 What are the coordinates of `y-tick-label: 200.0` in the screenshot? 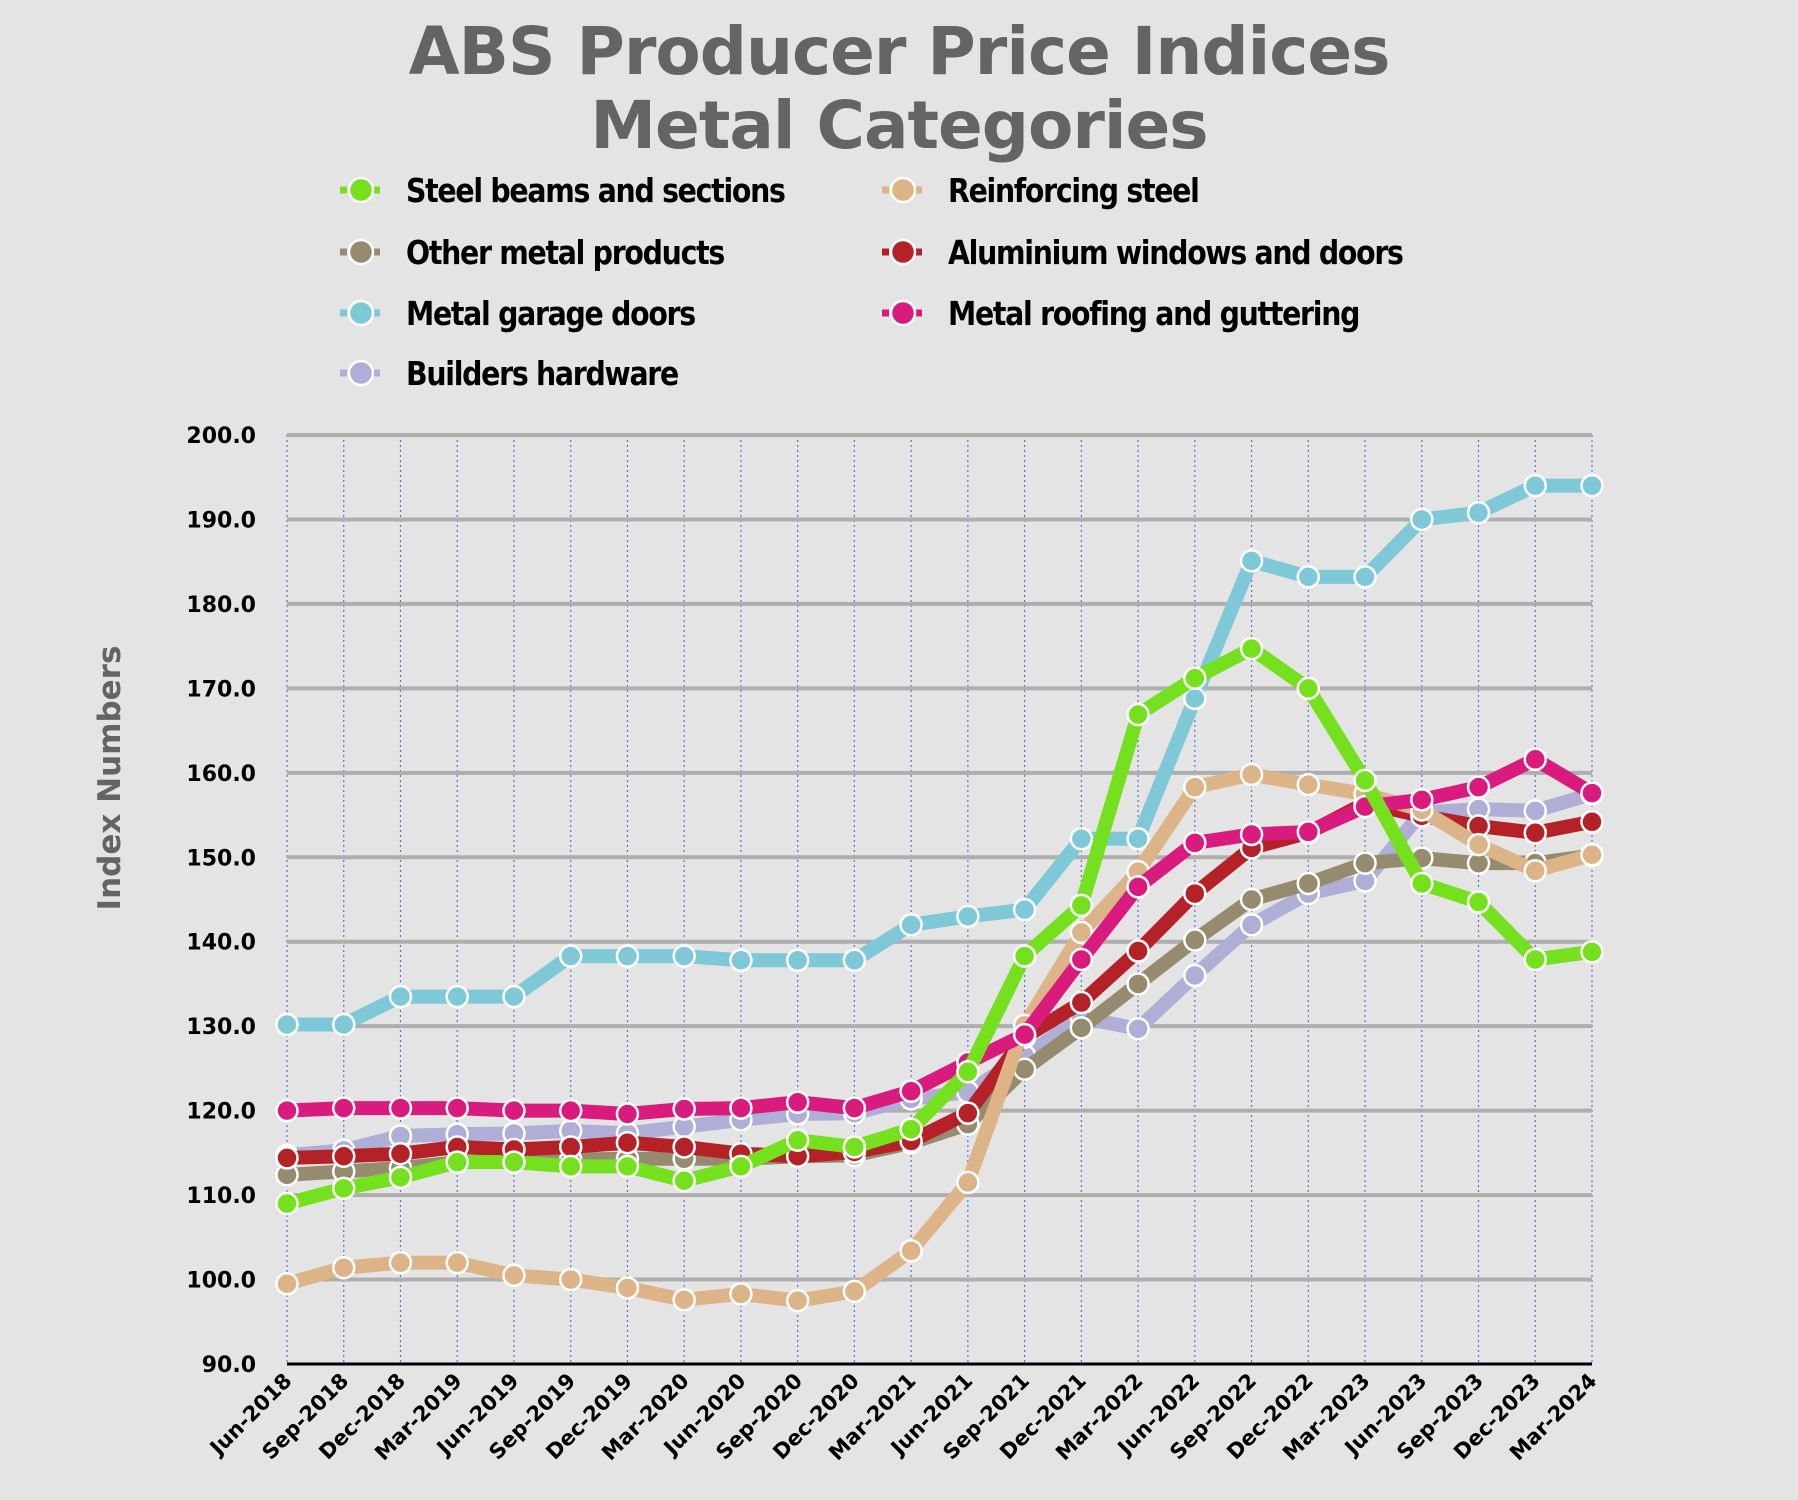 It's located at (221, 436).